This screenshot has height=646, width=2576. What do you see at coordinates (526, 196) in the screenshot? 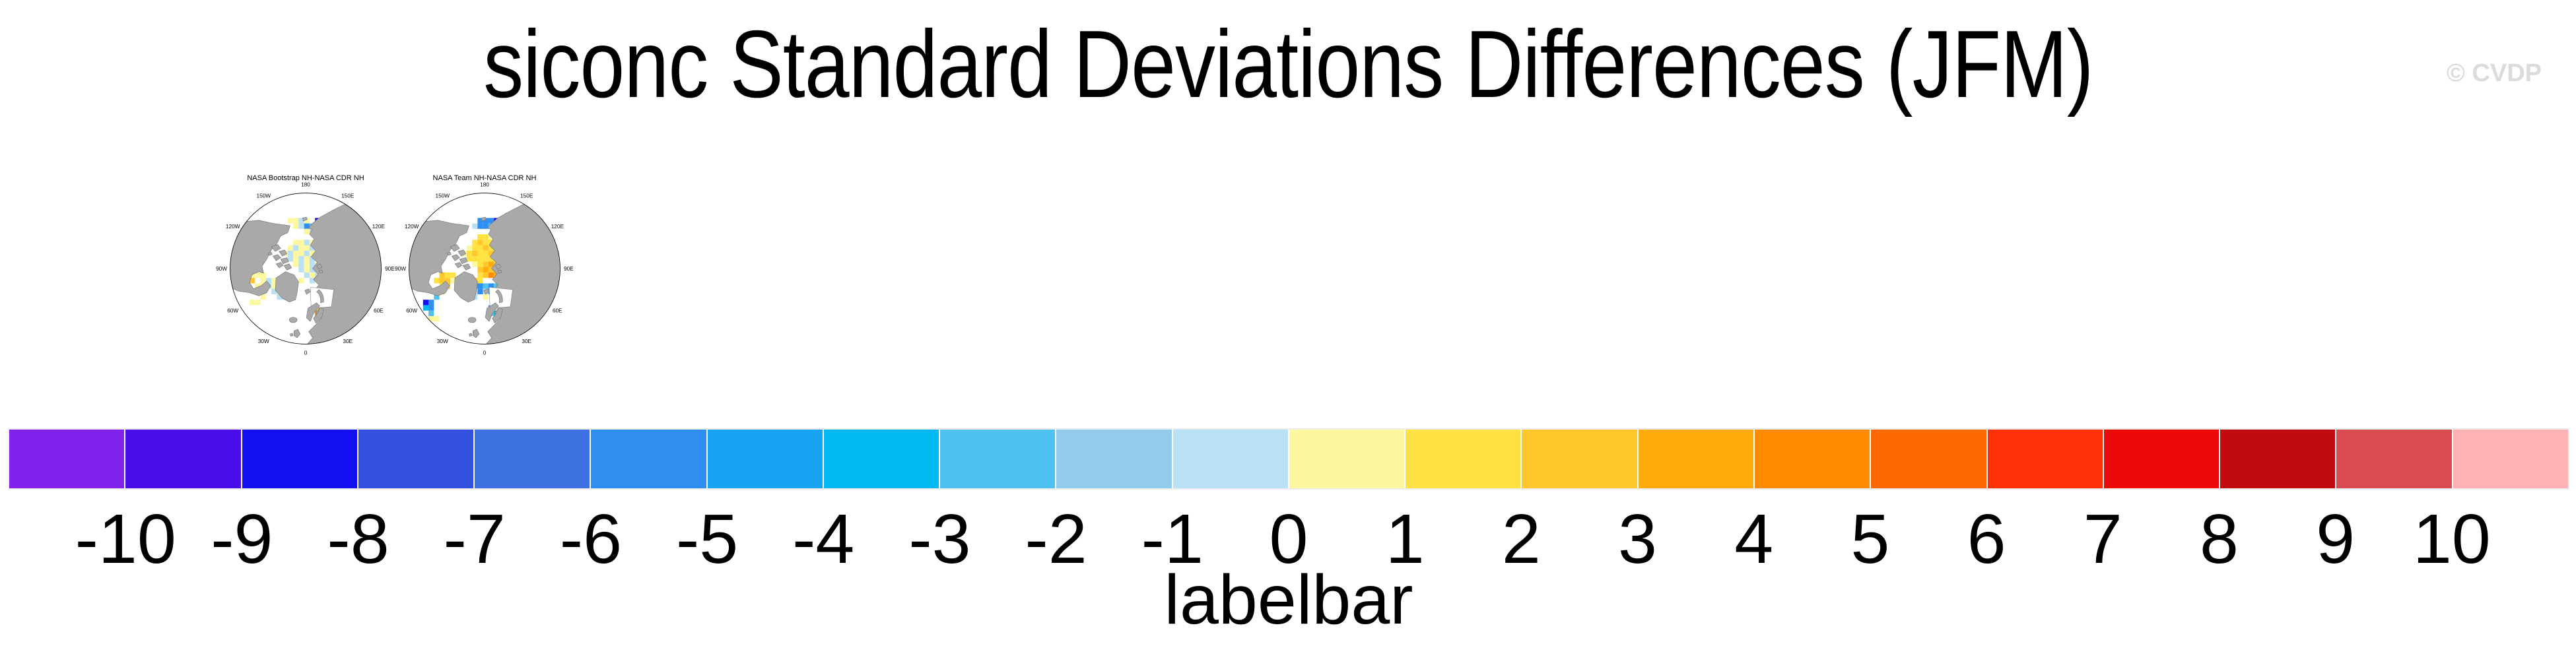
I see `ring-label: 150E` at bounding box center [526, 196].